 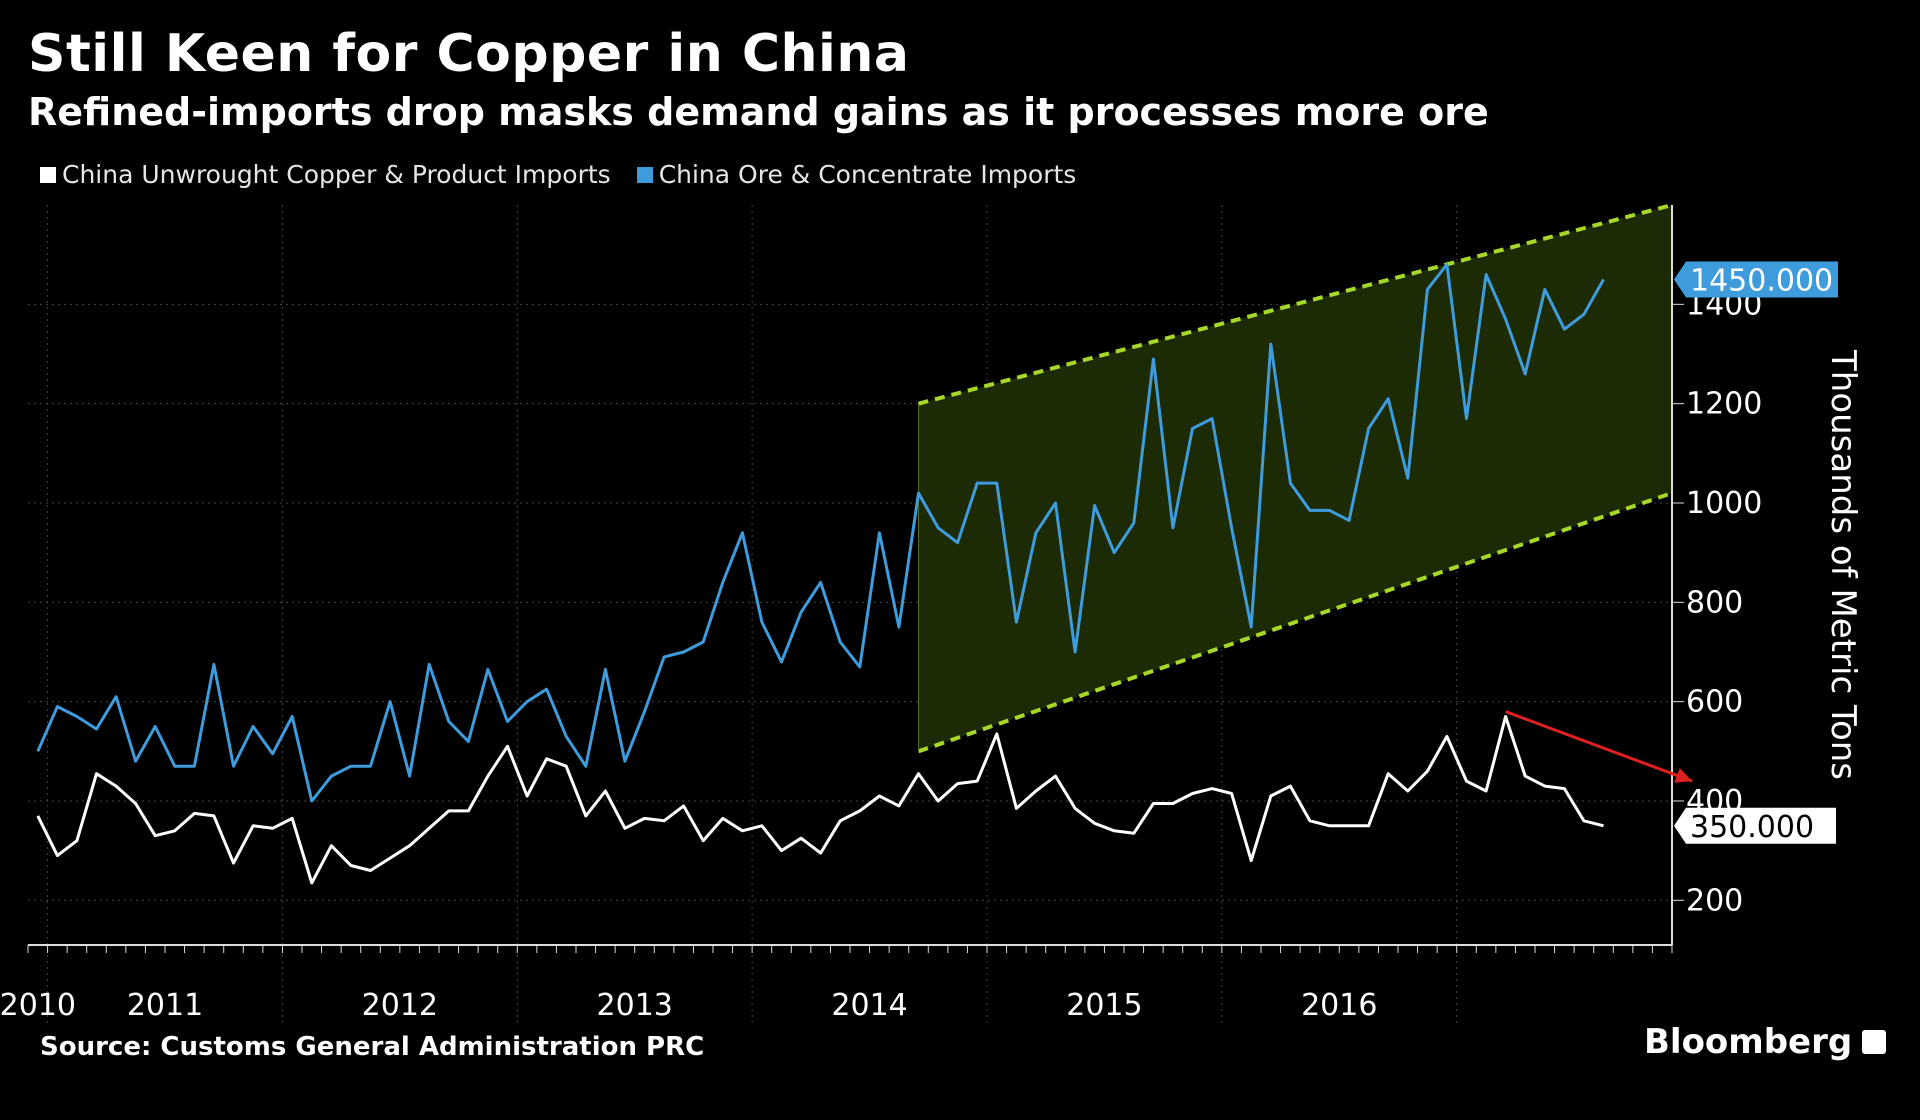 I want to click on y-tick-label: 200, so click(x=1714, y=900).